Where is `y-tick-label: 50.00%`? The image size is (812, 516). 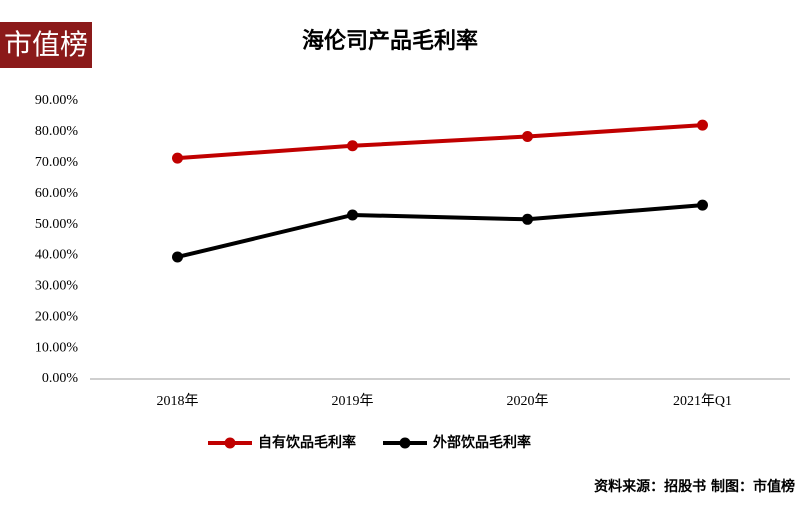 y-tick-label: 50.00% is located at coordinates (57, 224).